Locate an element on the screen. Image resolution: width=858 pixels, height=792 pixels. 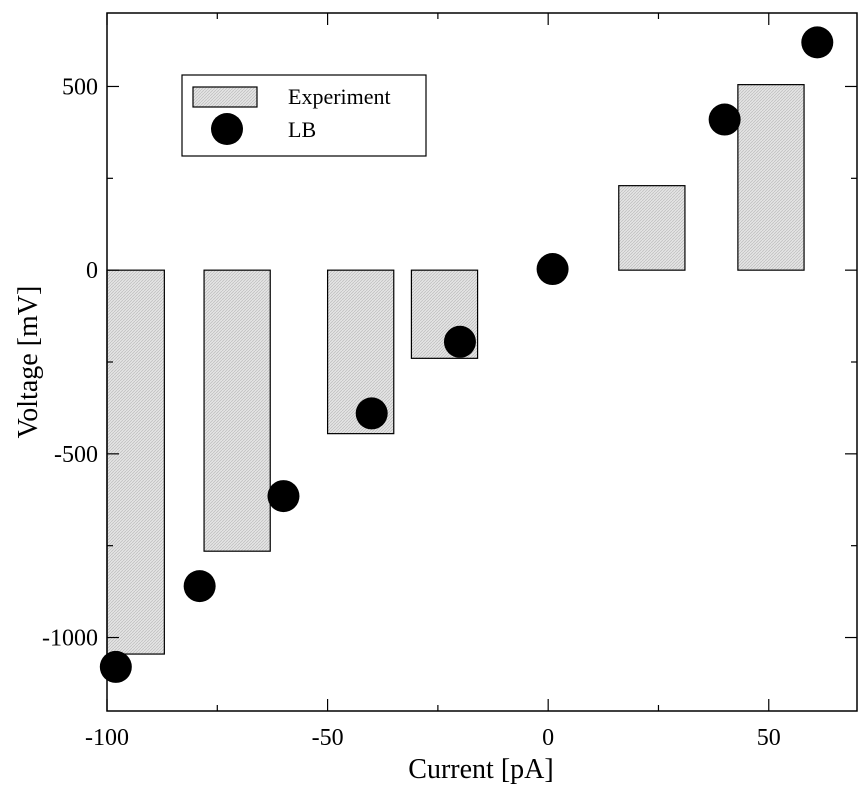
legend-label-lb: LB is located at coordinates (302, 129).